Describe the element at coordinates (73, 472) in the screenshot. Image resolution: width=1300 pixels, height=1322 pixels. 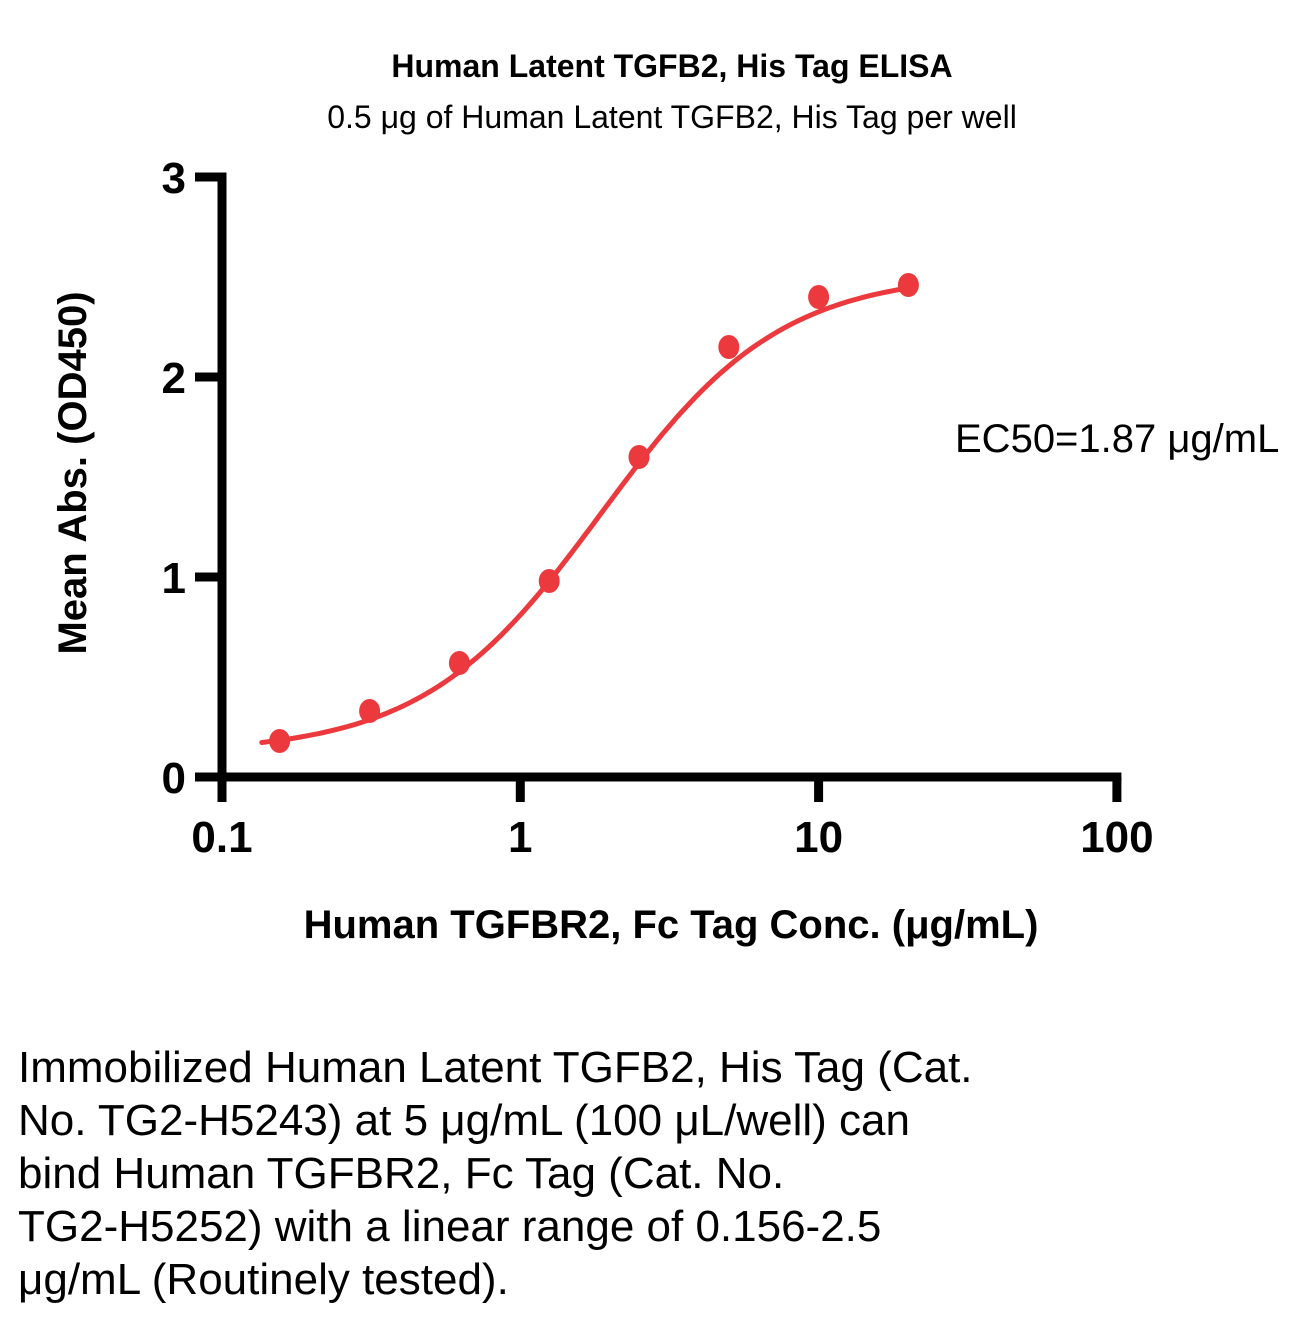
I see `y-axis-title: Mean Abs. (OD450)` at that location.